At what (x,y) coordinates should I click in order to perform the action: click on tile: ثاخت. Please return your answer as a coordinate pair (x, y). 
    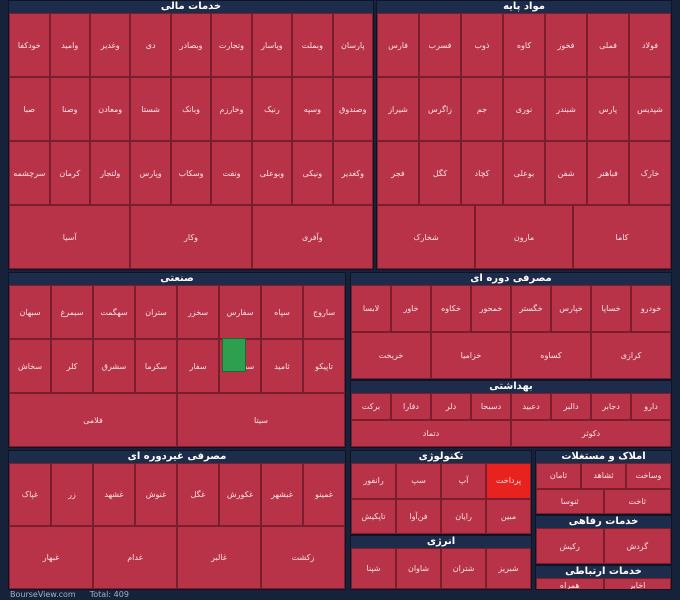
    Looking at the image, I should click on (637, 501).